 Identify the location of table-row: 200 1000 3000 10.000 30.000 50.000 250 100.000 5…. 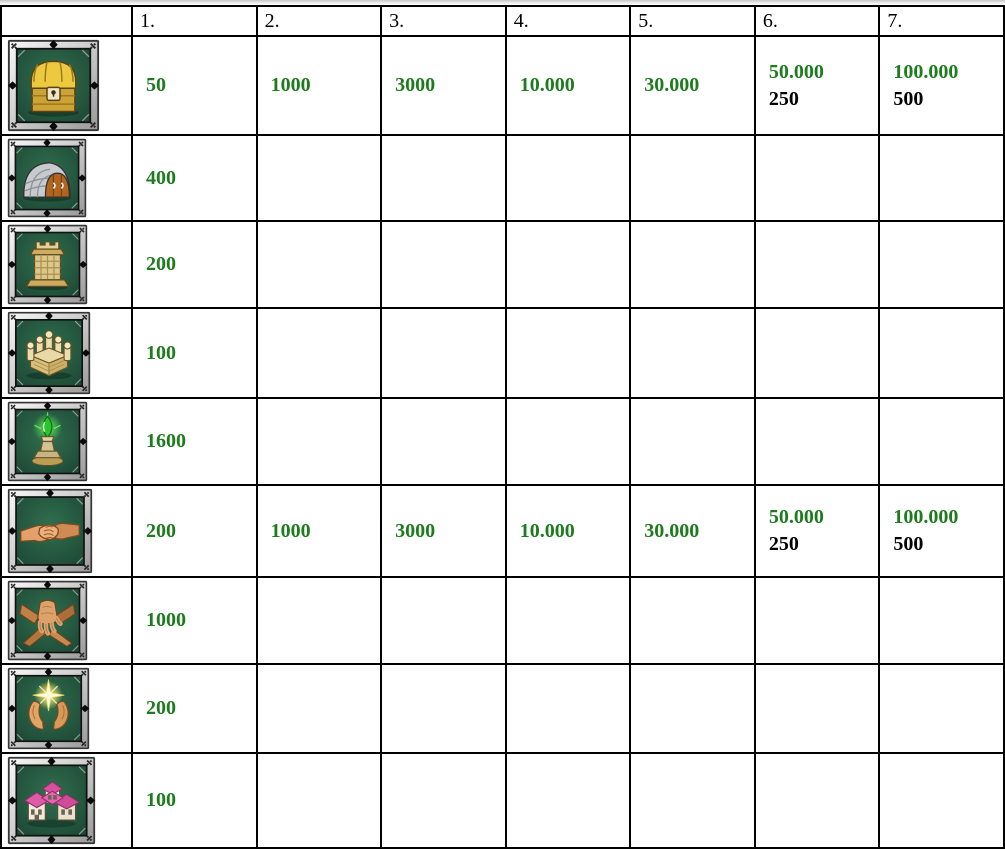
(502, 531).